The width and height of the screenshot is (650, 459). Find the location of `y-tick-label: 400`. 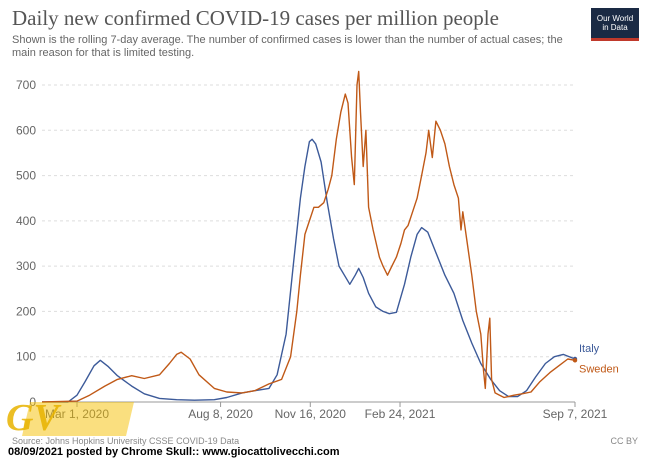

y-tick-label: 400 is located at coordinates (26, 221).